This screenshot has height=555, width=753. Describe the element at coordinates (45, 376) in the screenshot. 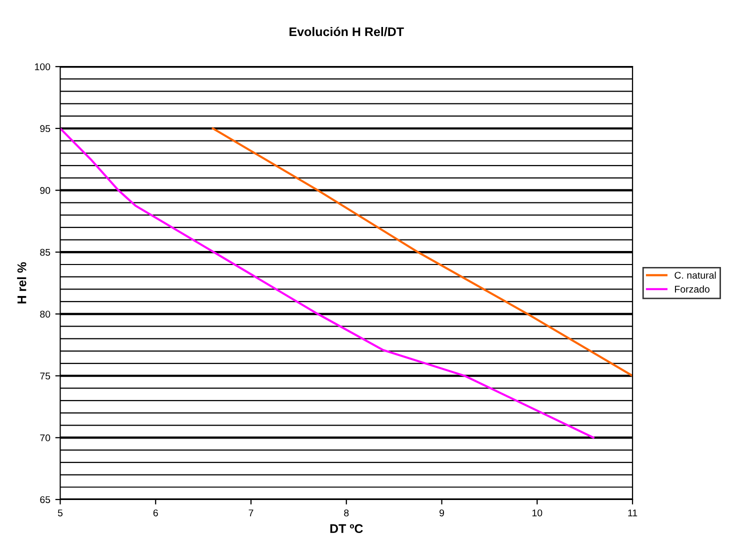

I see `y-tick-label: 75` at that location.